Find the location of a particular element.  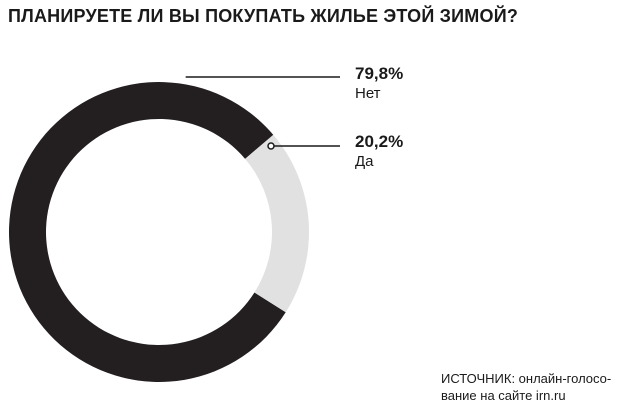

slice-category-label-no: Нет is located at coordinates (368, 93).